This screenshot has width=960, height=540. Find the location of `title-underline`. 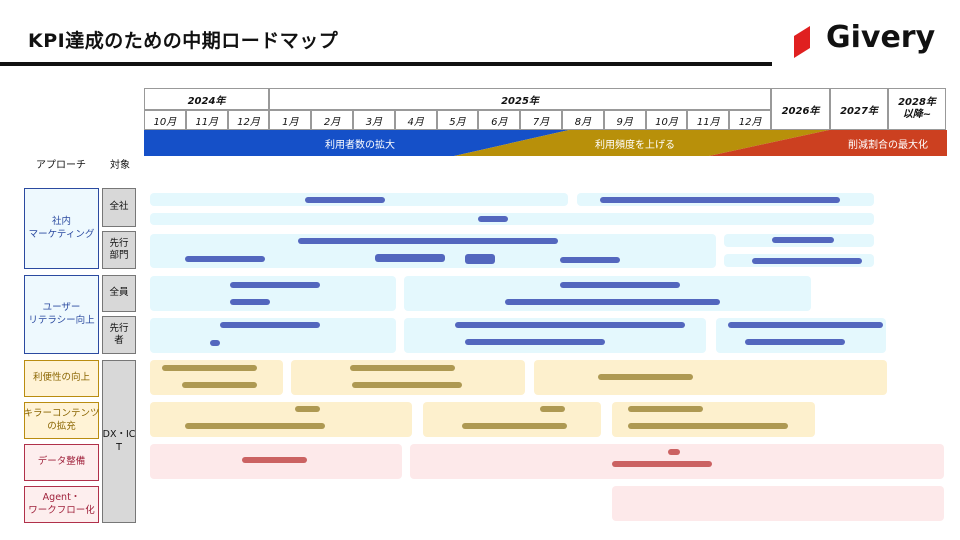

title-underline is located at coordinates (386, 64).